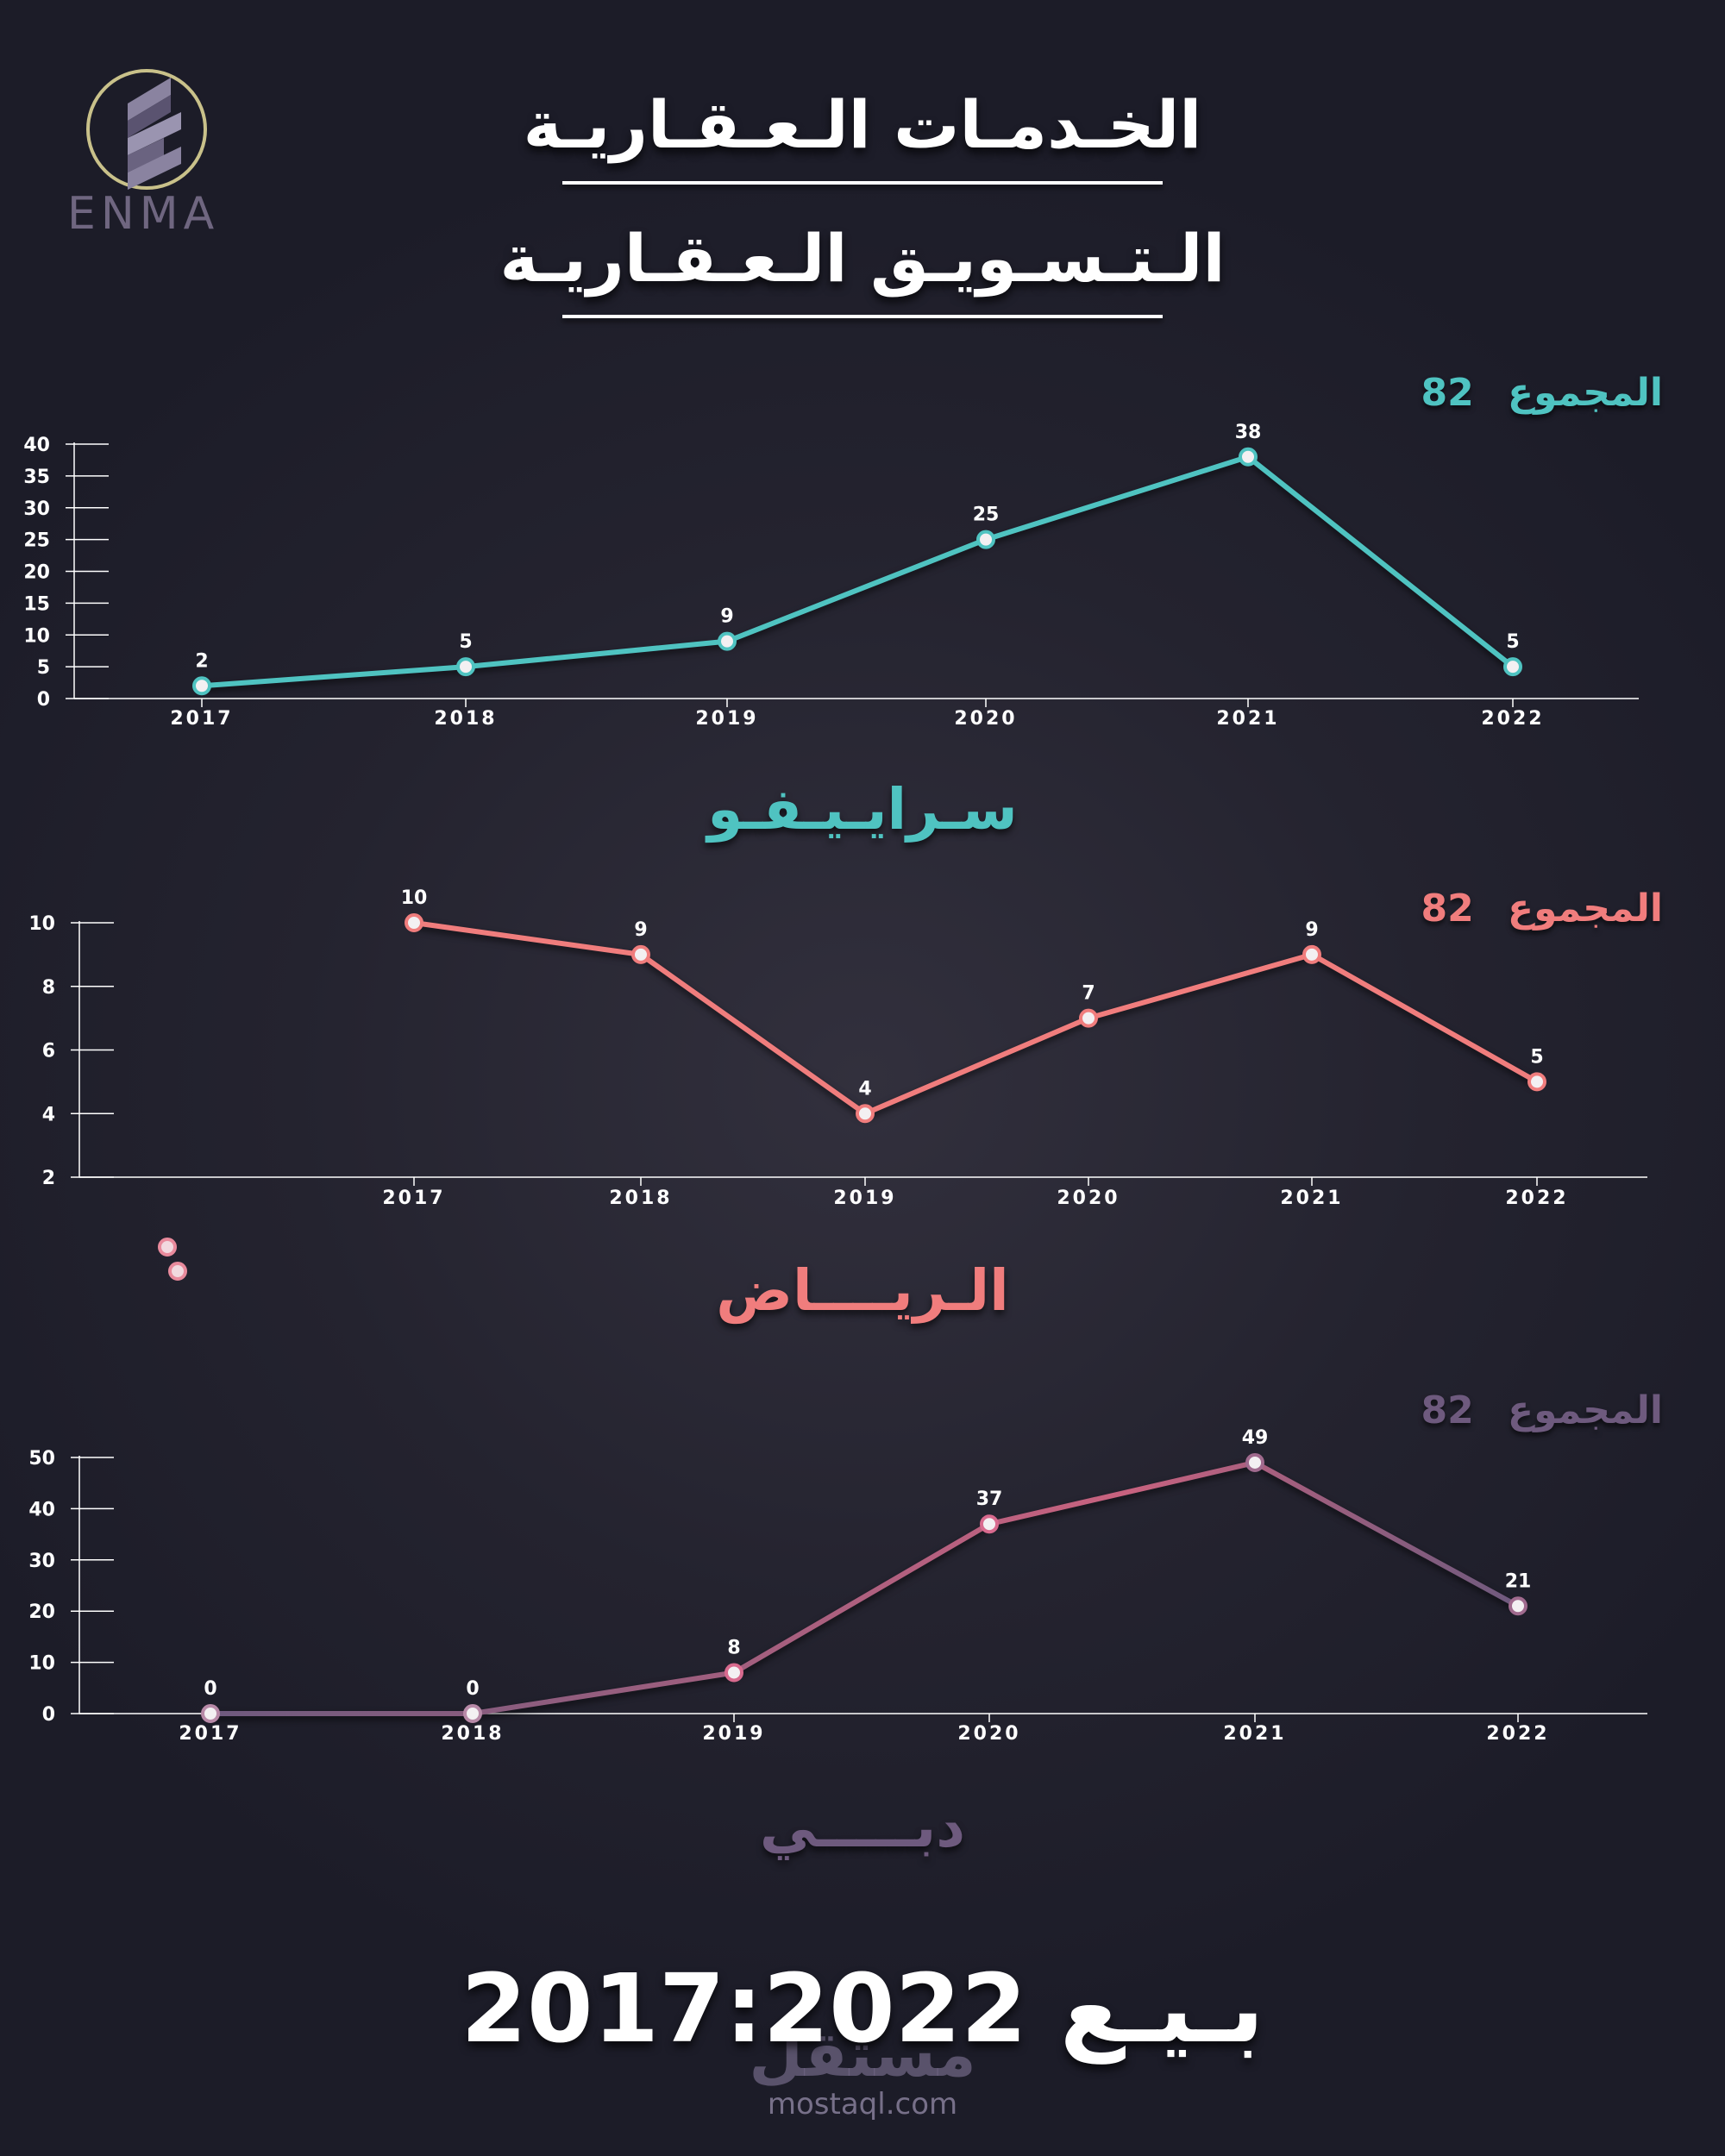 This screenshot has width=1725, height=2156. Describe the element at coordinates (41, 1459) in the screenshot. I see `y-tick-label: 50` at that location.